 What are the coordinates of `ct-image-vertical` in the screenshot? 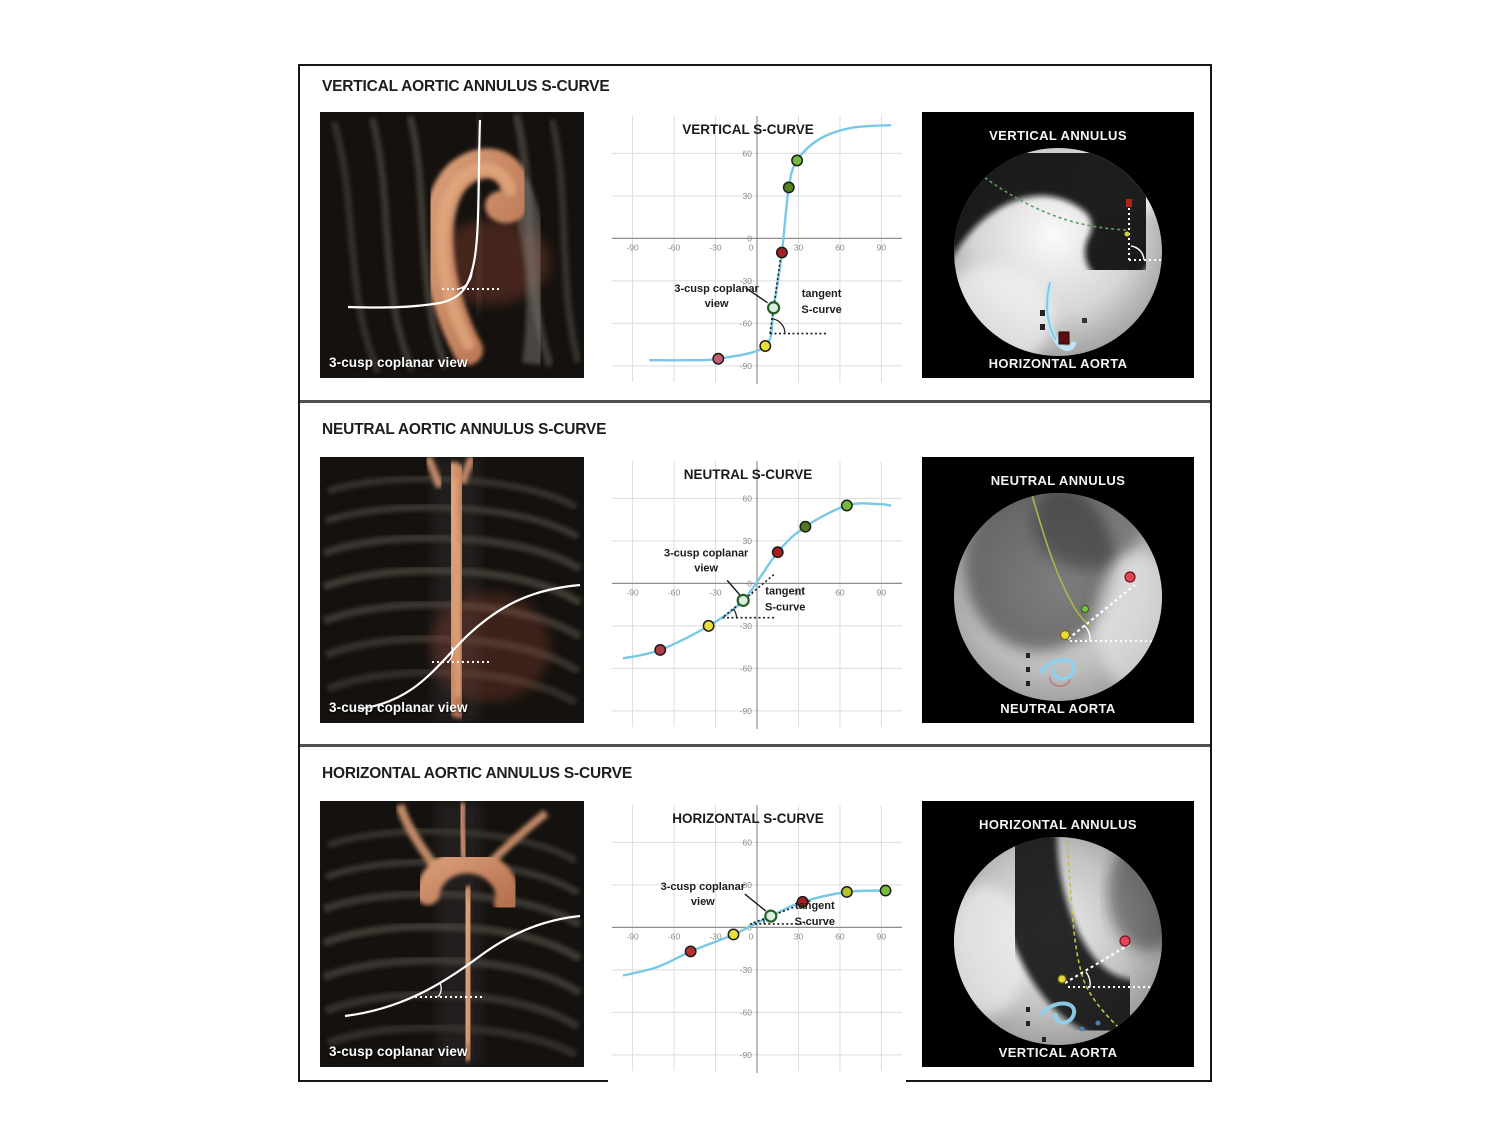 It's located at (452, 245).